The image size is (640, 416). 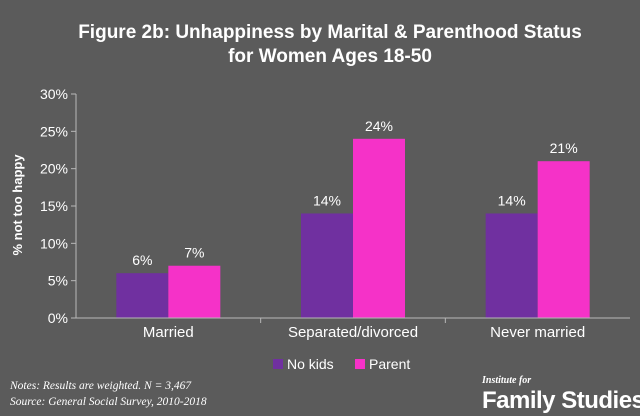 What do you see at coordinates (330, 56) in the screenshot?
I see `chart-subtitle: for Women Ages 18-50` at bounding box center [330, 56].